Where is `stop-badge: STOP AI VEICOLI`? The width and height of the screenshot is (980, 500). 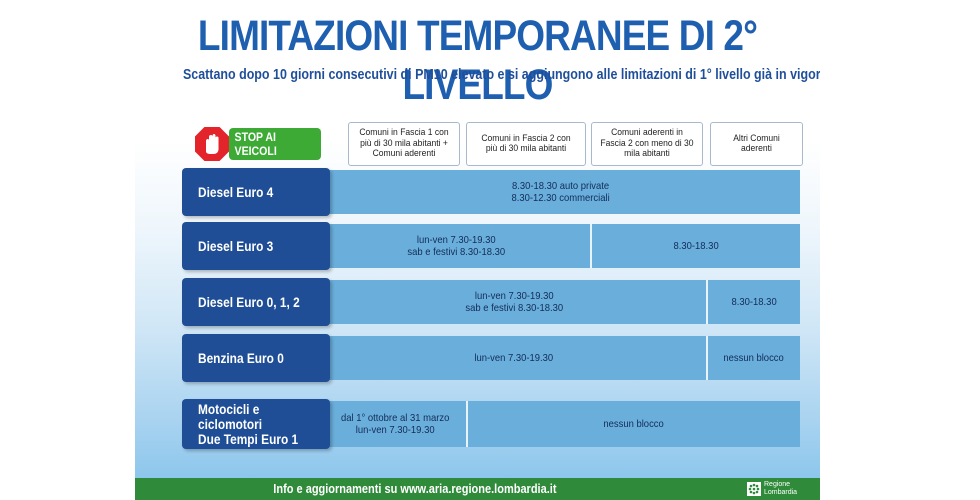 stop-badge: STOP AI VEICOLI is located at coordinates (257, 144).